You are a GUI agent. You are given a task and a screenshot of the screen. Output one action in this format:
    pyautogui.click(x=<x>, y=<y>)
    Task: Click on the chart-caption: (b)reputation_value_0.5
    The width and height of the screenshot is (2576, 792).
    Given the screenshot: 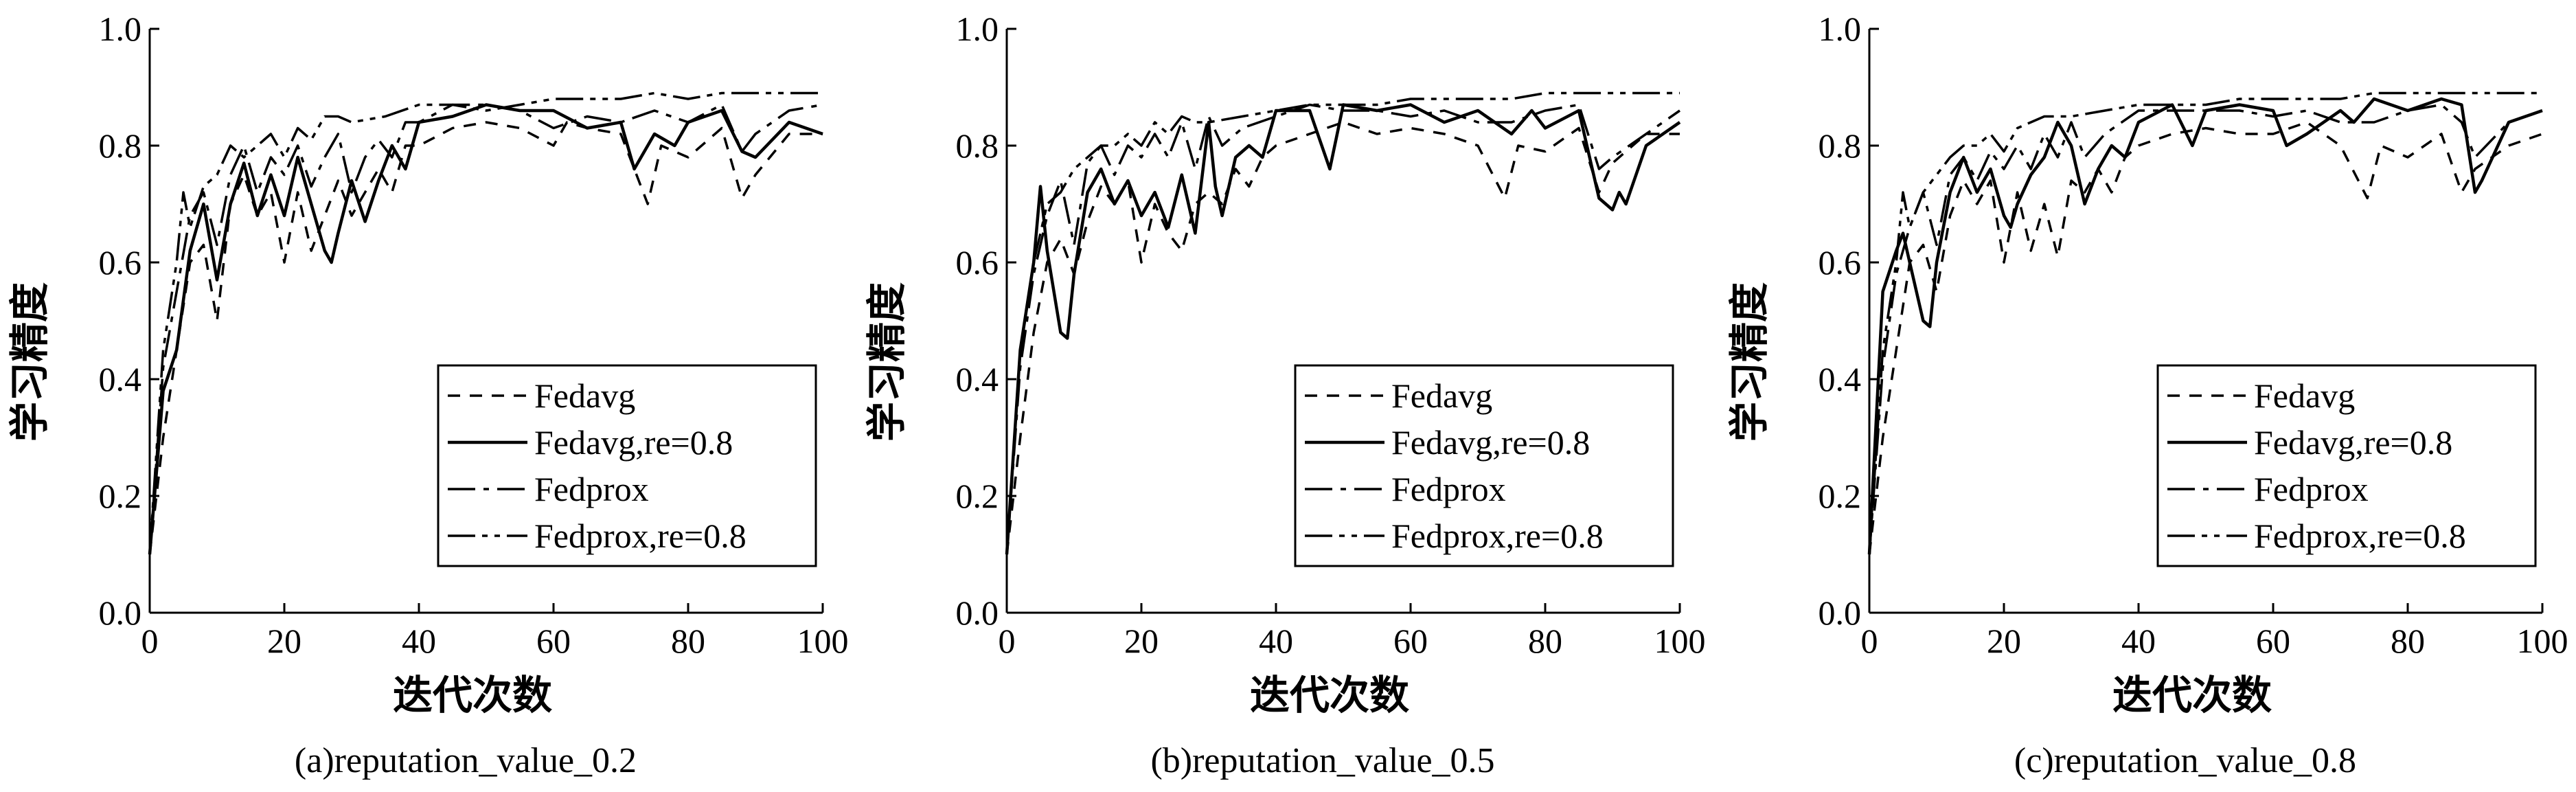 What is the action you would take?
    pyautogui.click(x=1322, y=761)
    